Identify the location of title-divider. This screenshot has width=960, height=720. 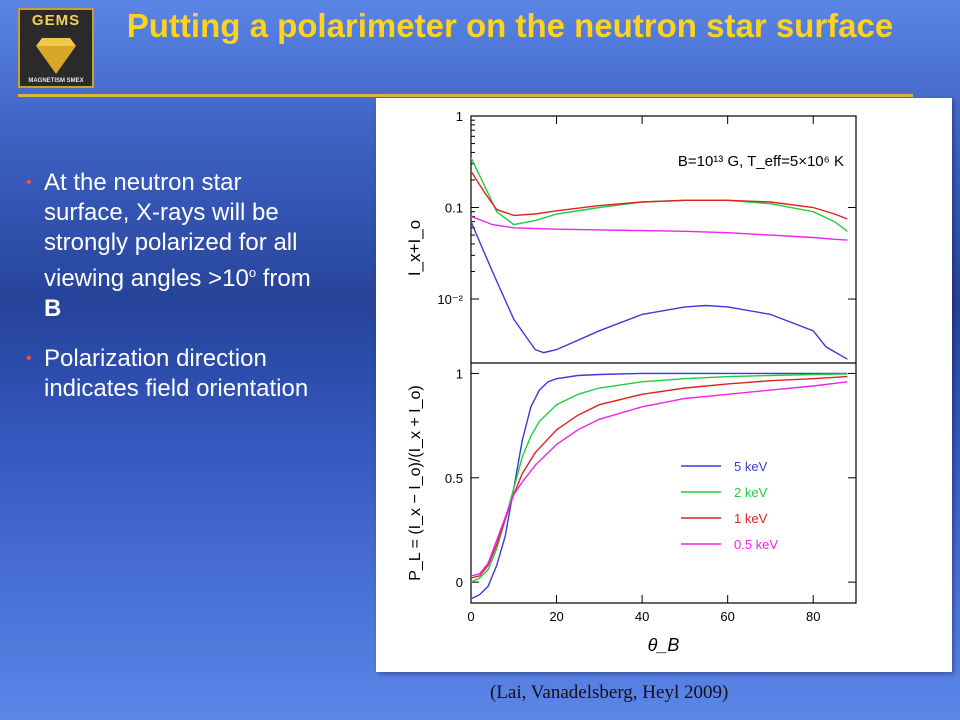
(465, 95).